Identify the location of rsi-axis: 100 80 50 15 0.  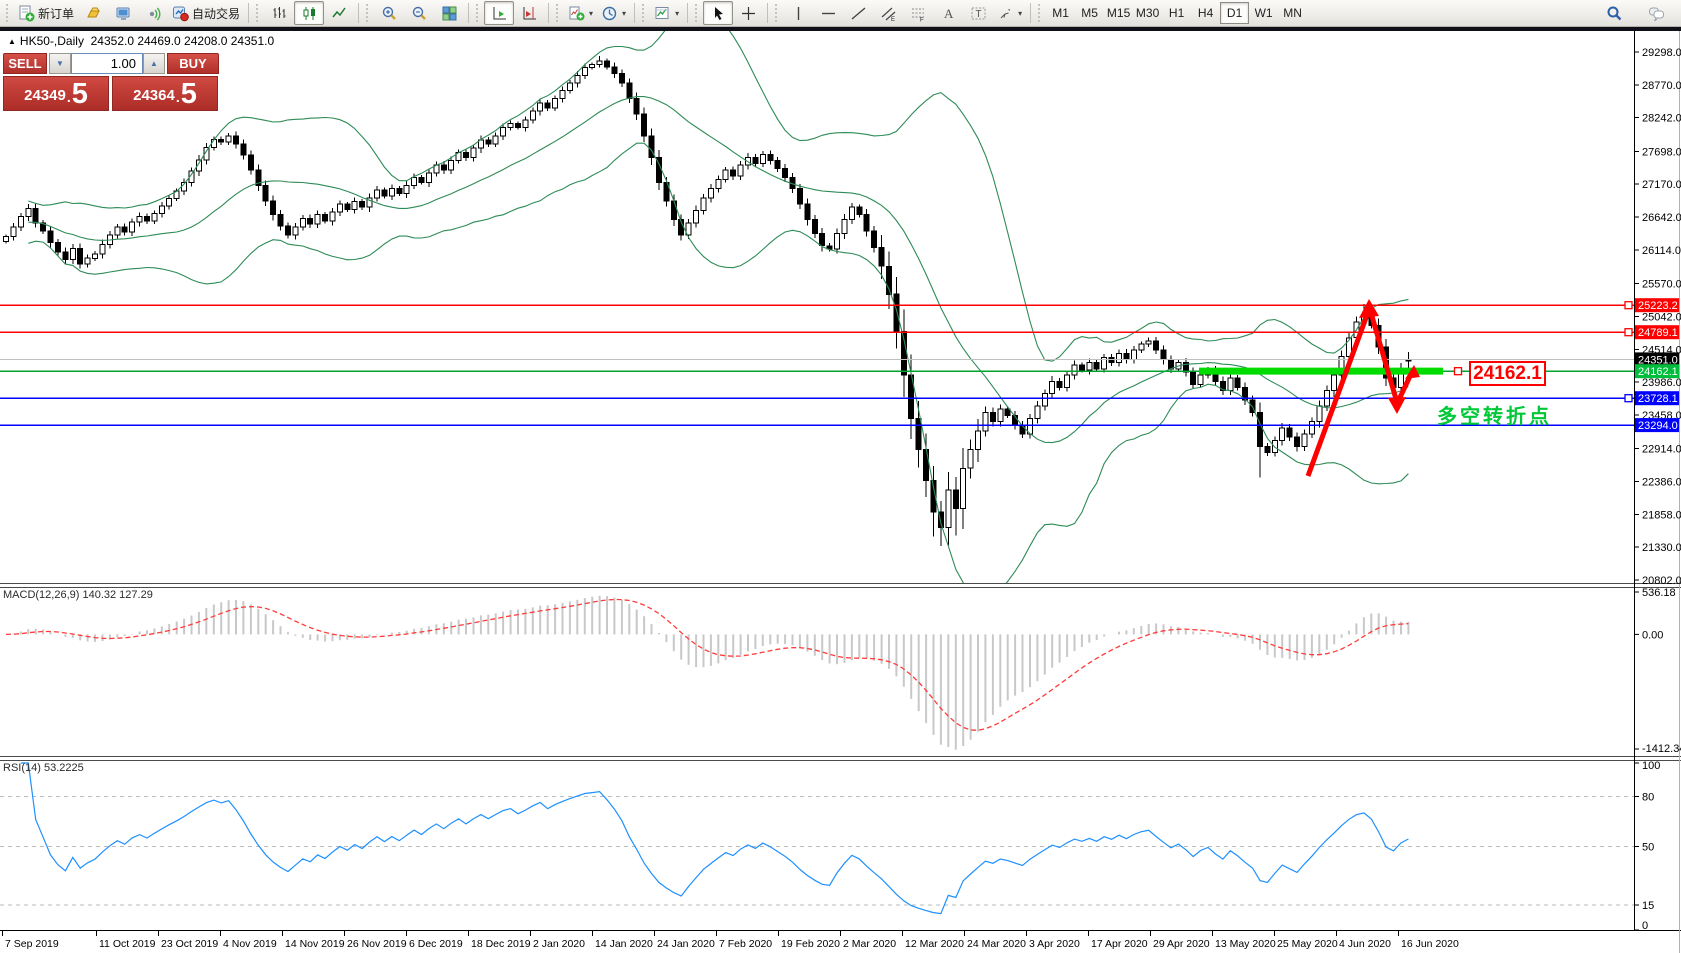
(1647, 846).